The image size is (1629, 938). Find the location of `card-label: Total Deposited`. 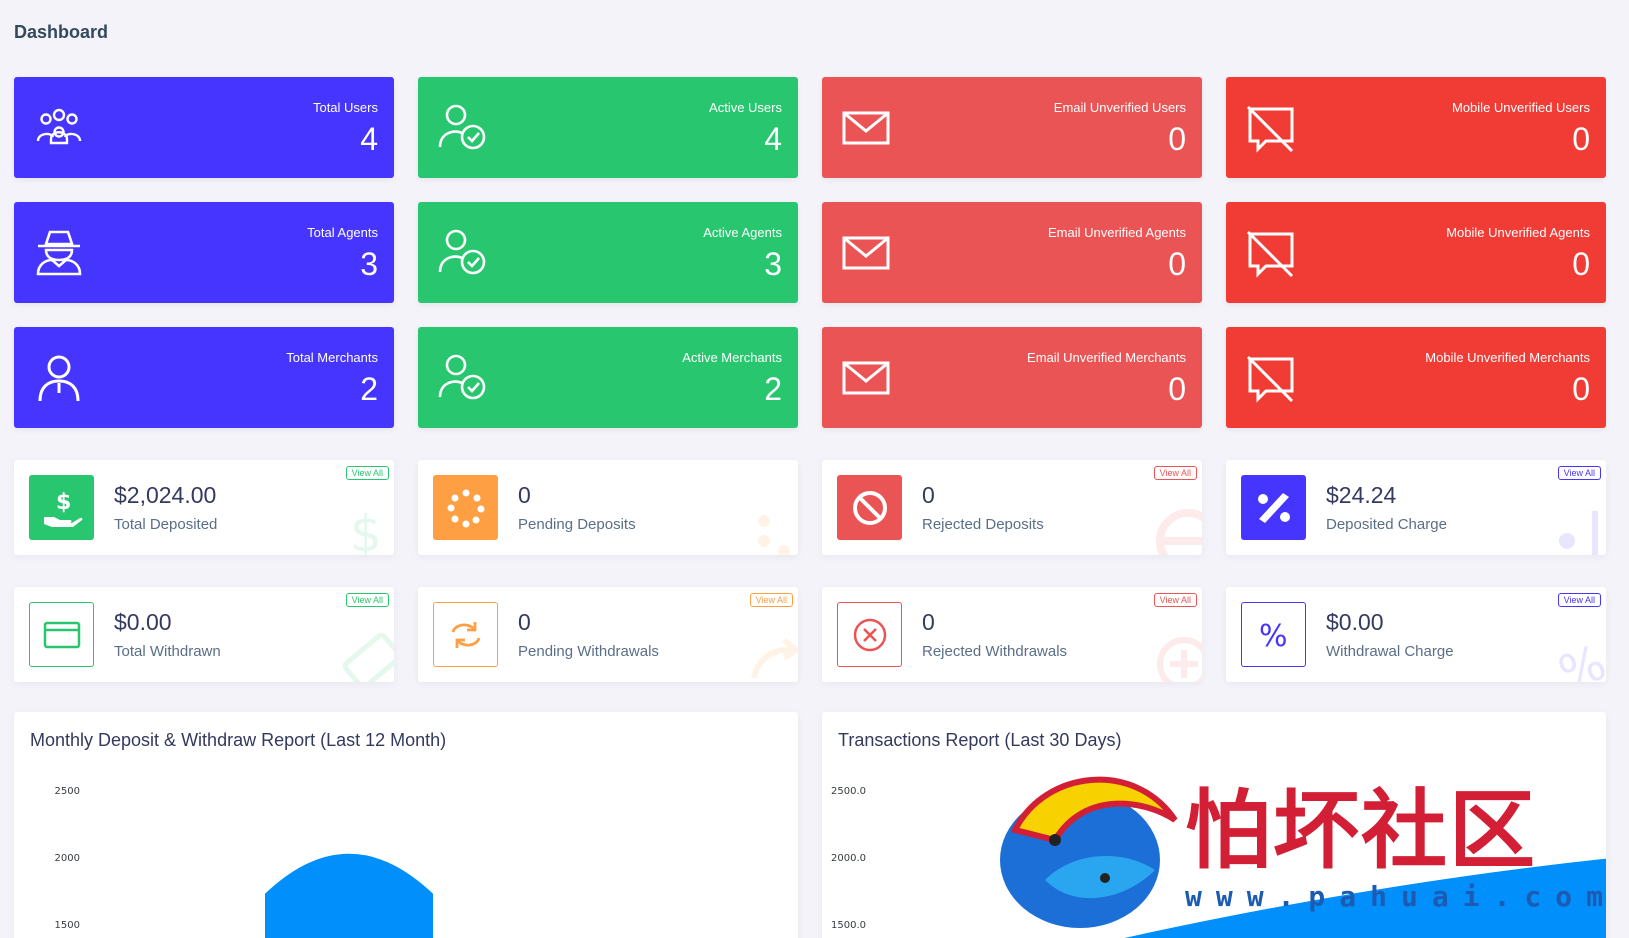

card-label: Total Deposited is located at coordinates (166, 524).